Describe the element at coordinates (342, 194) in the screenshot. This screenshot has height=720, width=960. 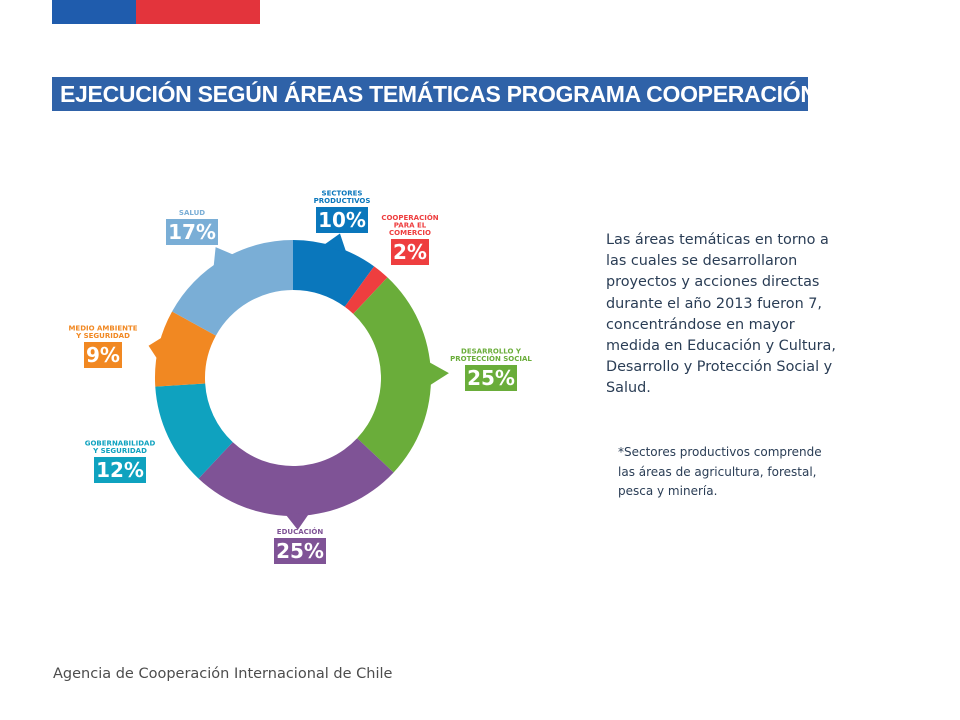
I see `slice-category-label: SECTORES` at that location.